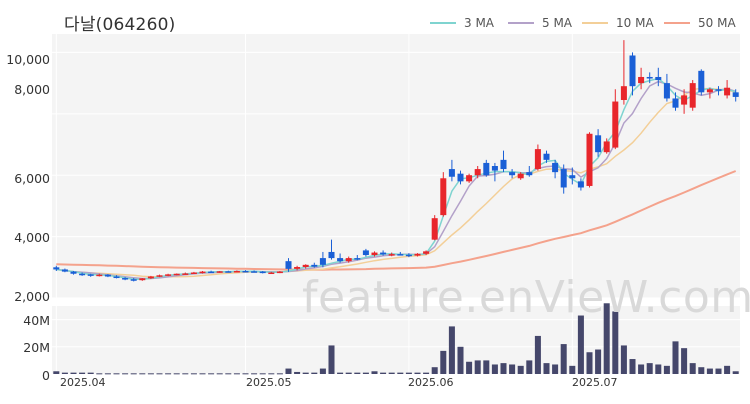  Describe the element at coordinates (269, 382) in the screenshot. I see `x-tick-2025-05: 2025.05` at that location.